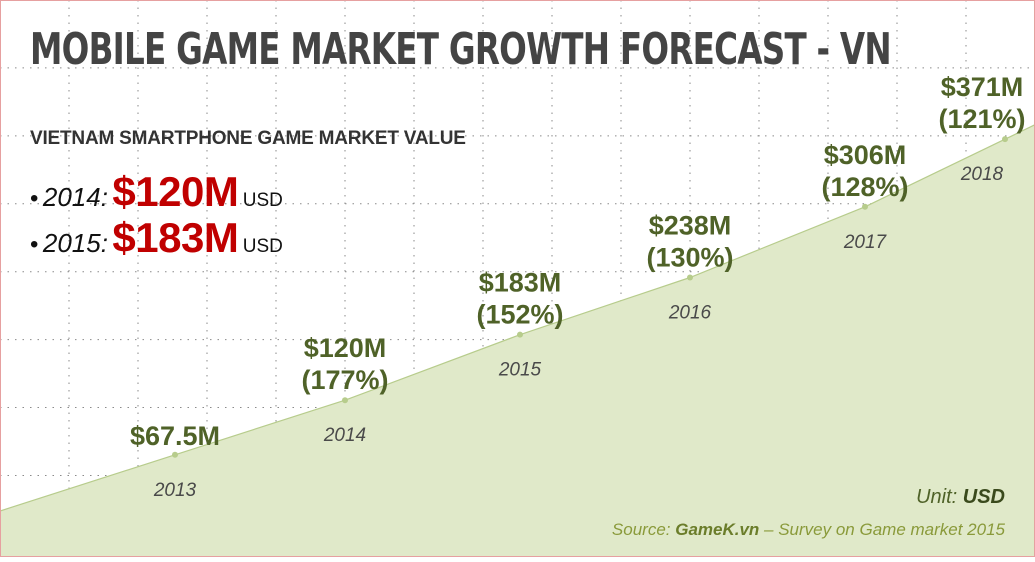 This screenshot has height=562, width=1035. I want to click on highlight-row-2014: • 2014: $120M USD, so click(156, 192).